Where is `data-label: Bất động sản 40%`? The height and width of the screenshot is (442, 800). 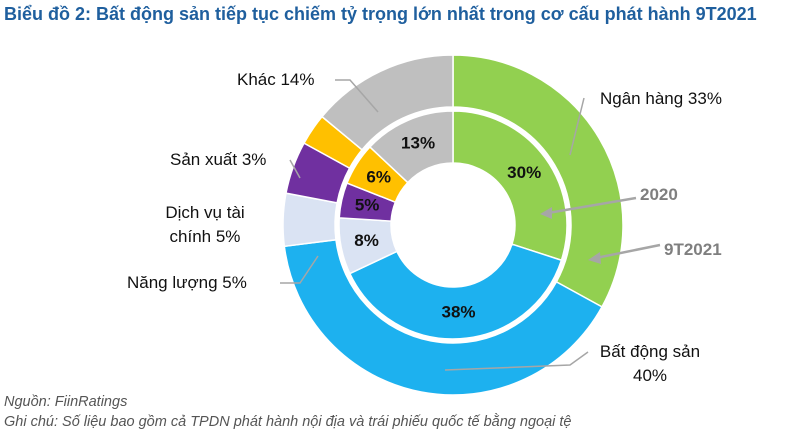
data-label: Bất động sản 40% is located at coordinates (650, 363).